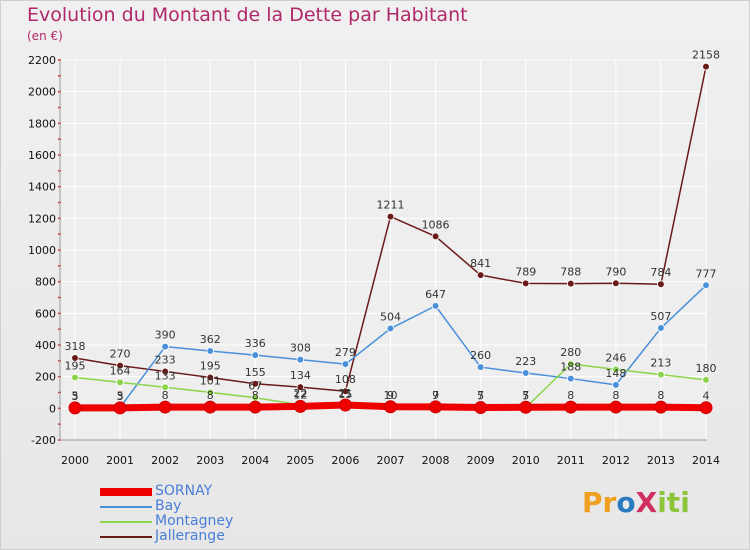 The image size is (750, 550). What do you see at coordinates (662, 502) in the screenshot?
I see `logo-letter: i` at bounding box center [662, 502].